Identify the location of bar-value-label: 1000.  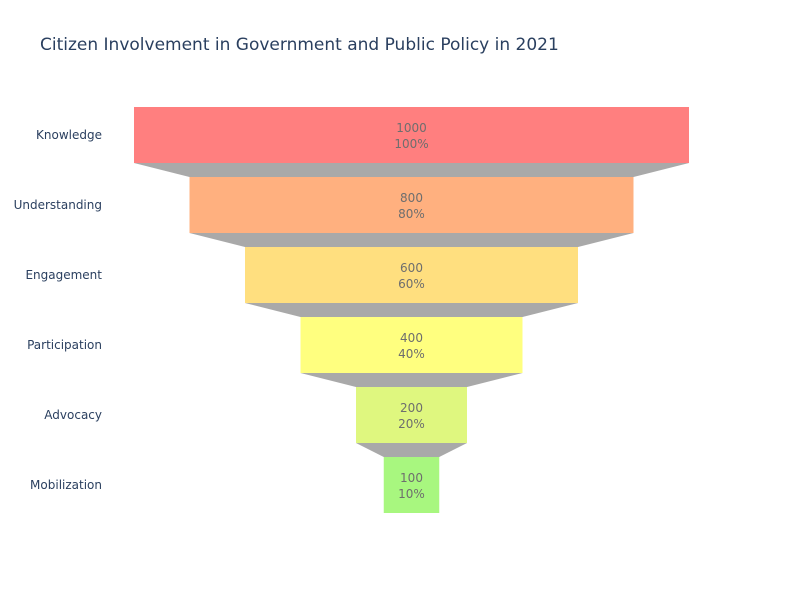
(411, 128).